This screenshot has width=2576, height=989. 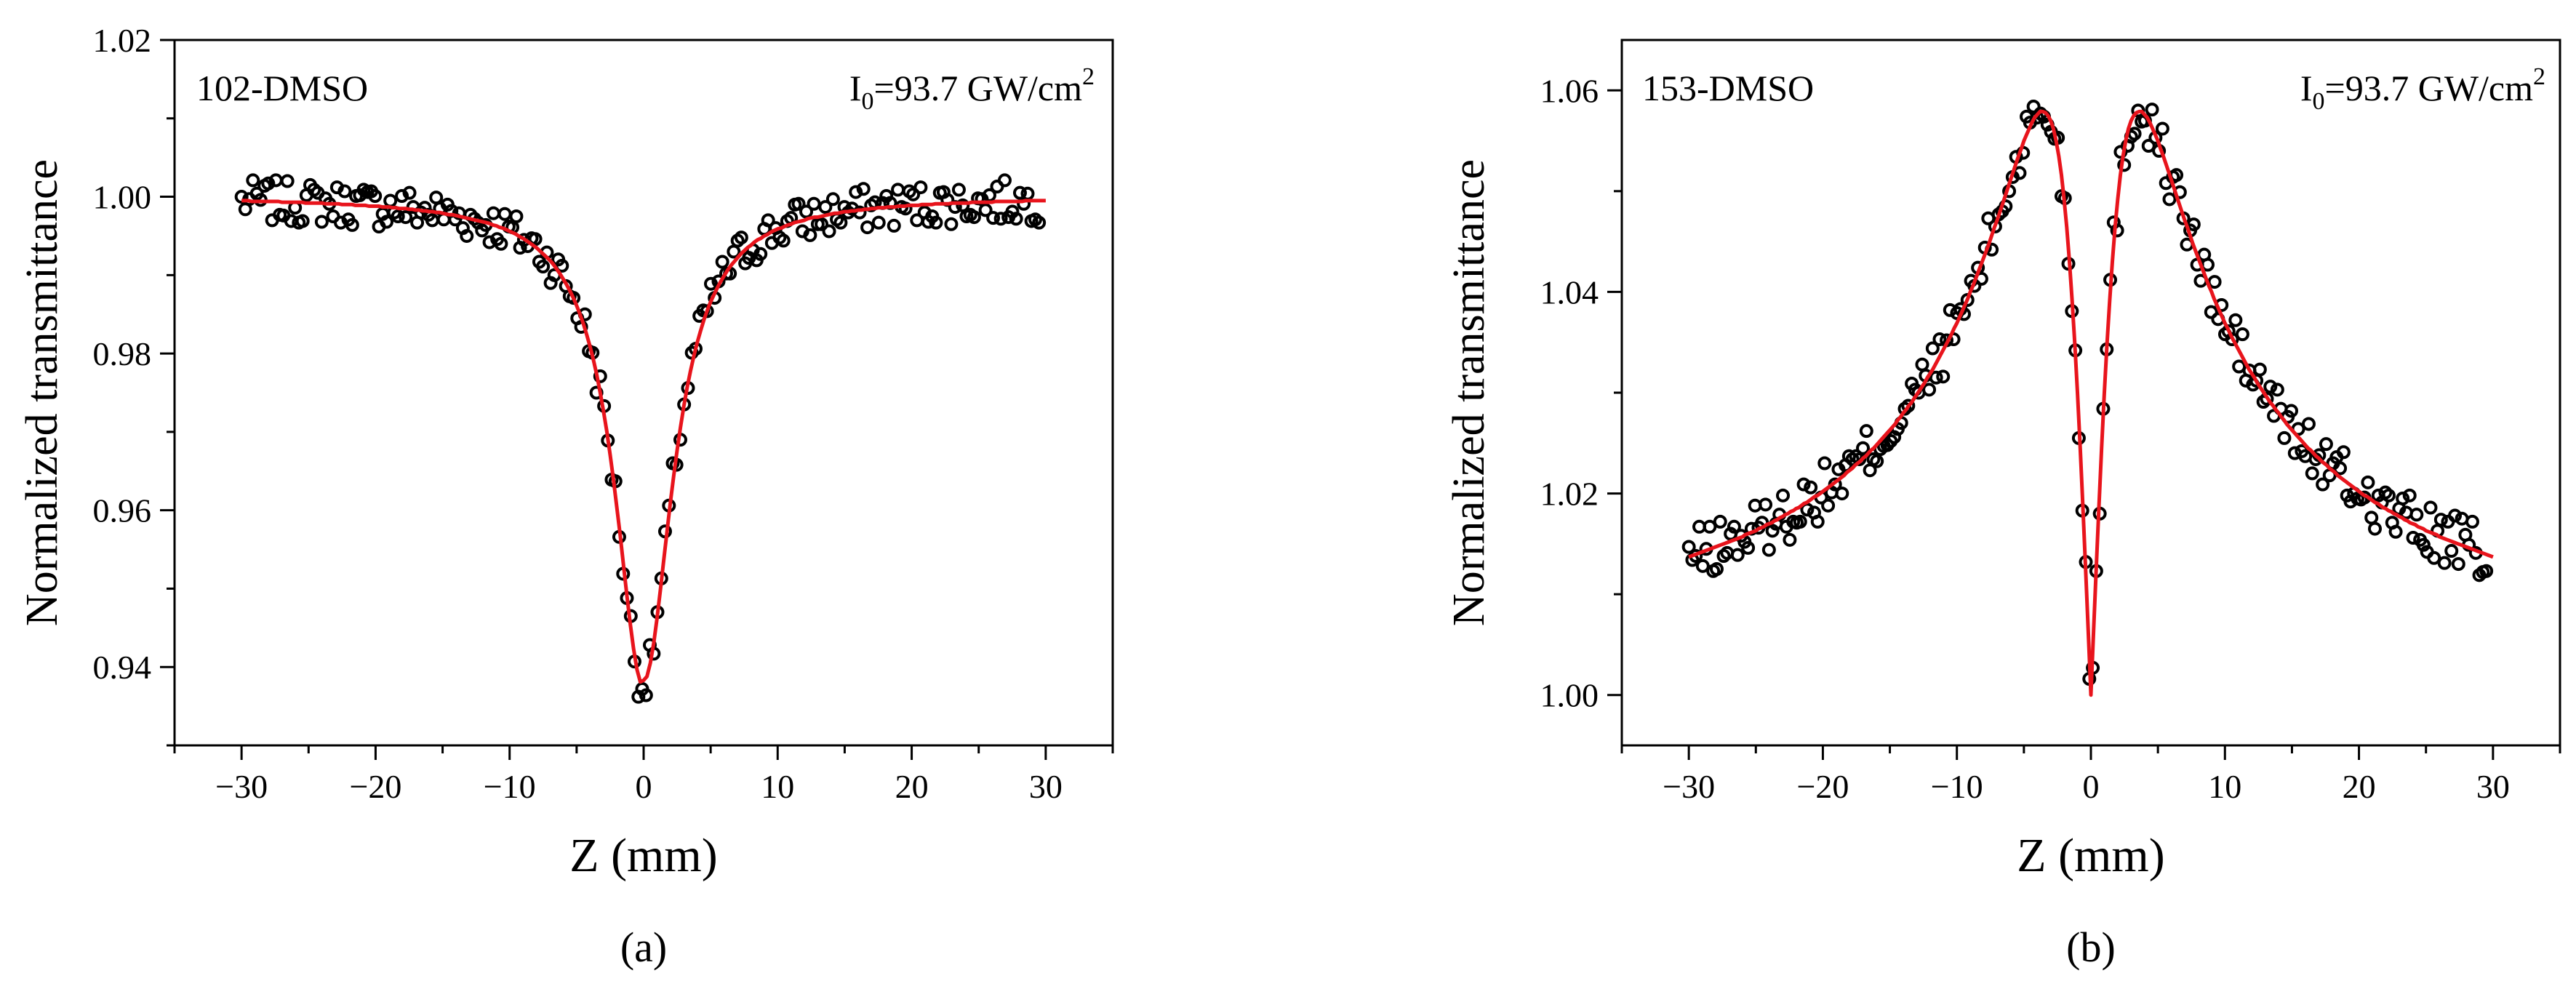 I want to click on x-tick-label: 20, so click(x=912, y=786).